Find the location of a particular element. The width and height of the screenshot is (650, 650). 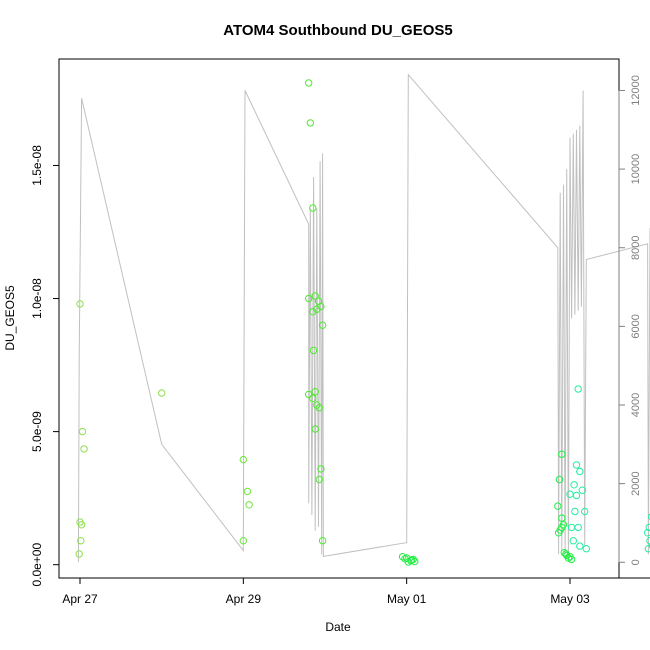

y-tick-label: 0.0e+00 is located at coordinates (37, 565).